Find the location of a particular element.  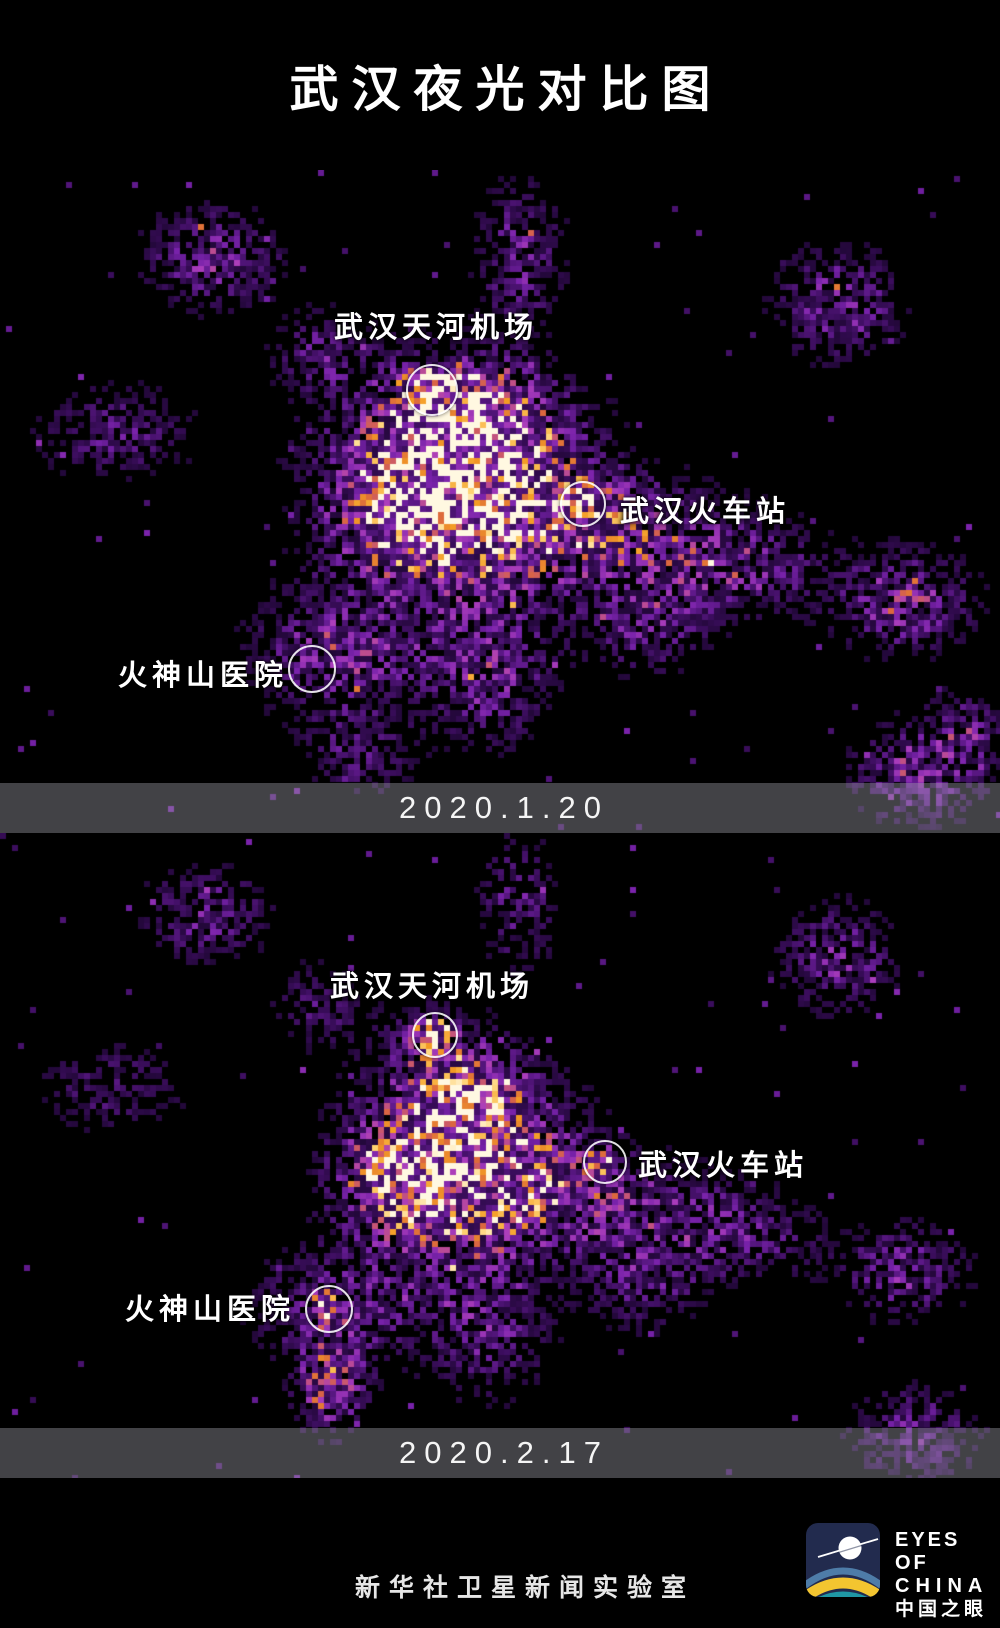

eyes-of-china-logo: EYES OF CHINA 中国之眼 is located at coordinates (901, 1571).